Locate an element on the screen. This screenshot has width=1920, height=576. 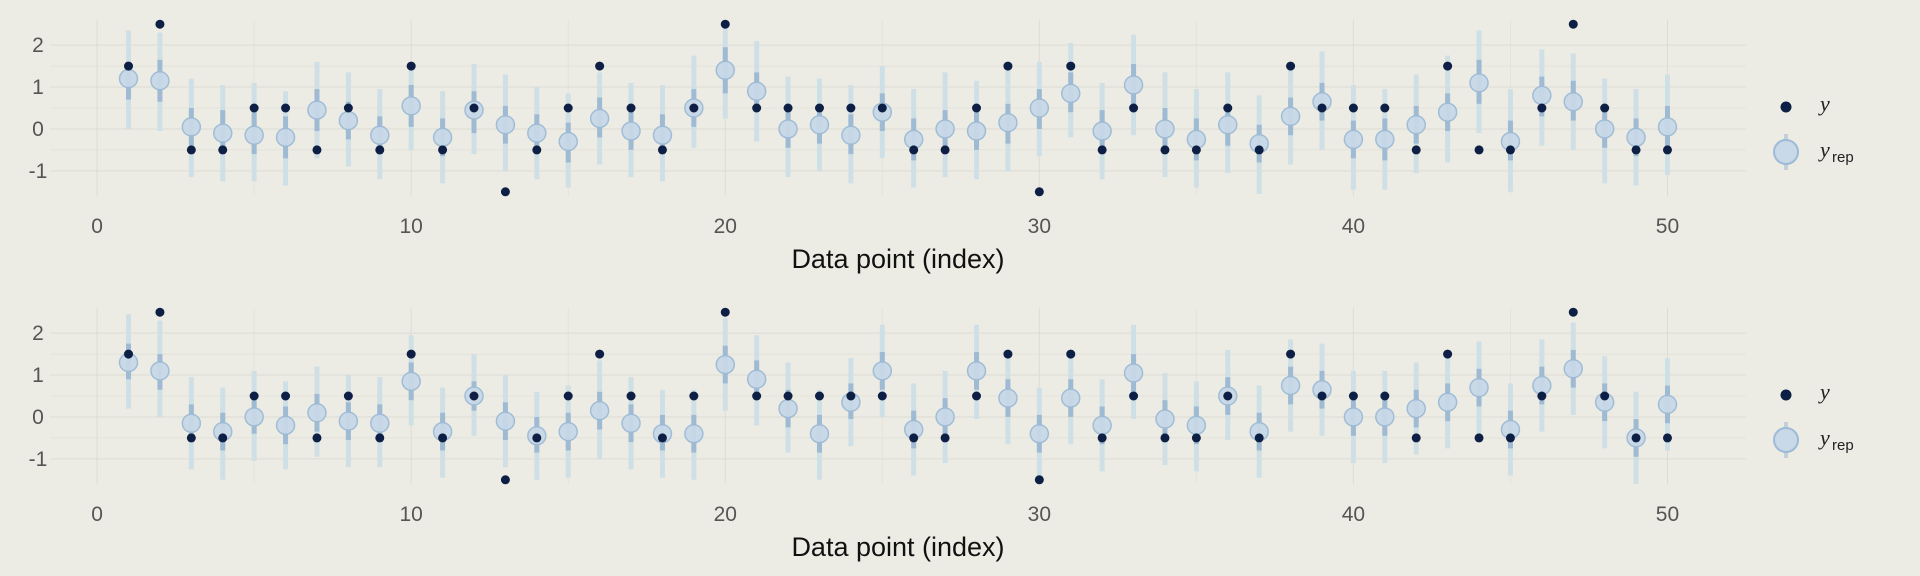
y-tick-label: -1 is located at coordinates (38, 171).